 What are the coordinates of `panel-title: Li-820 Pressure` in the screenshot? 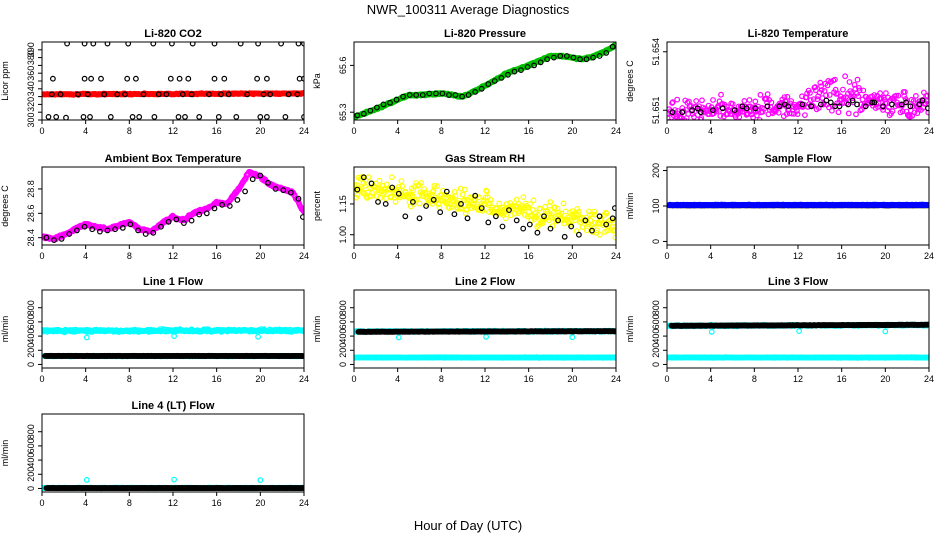 It's located at (485, 34).